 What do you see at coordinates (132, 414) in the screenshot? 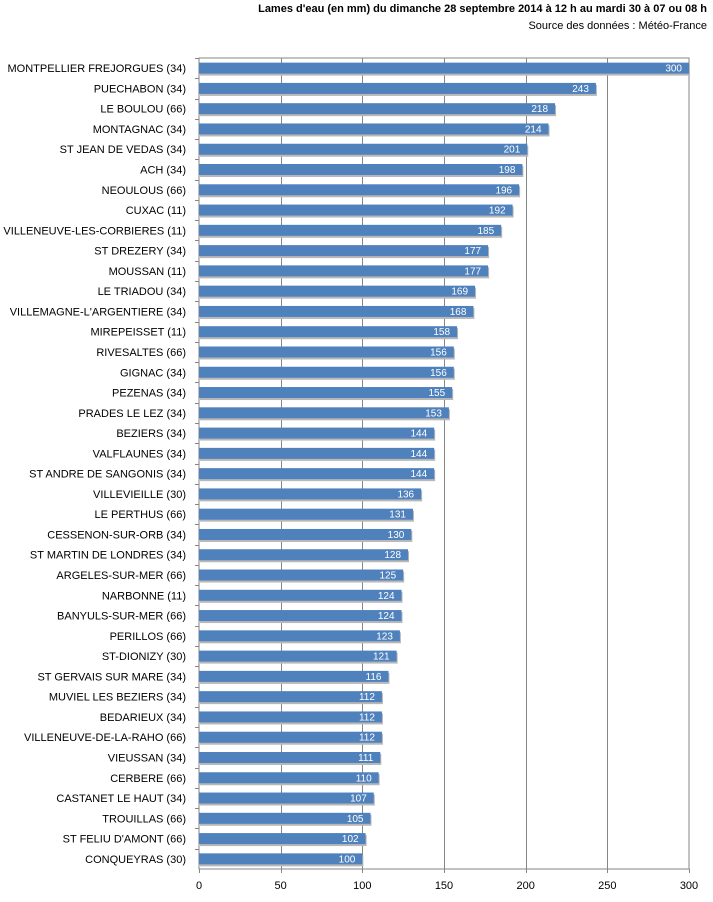
I see `category-label: PRADES LE LEZ (34)` at bounding box center [132, 414].